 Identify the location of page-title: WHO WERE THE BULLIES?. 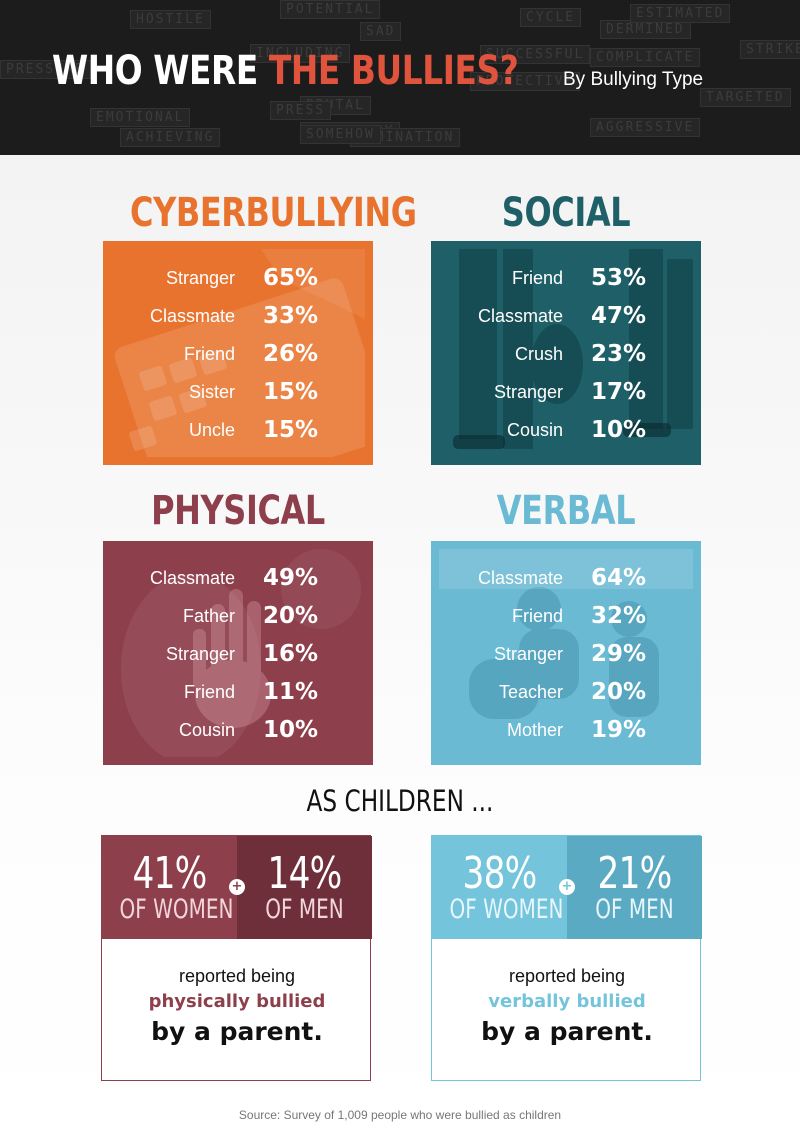
(285, 71).